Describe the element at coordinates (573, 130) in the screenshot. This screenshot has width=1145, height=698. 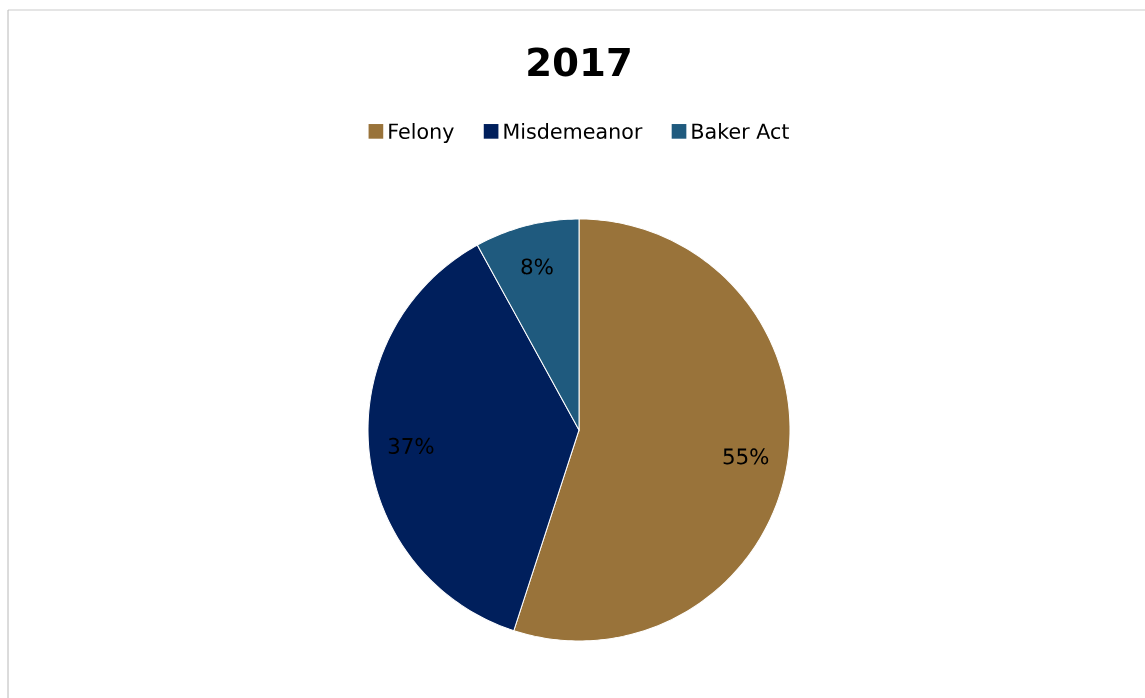
I see `legend-label: Misdemeanor` at that location.